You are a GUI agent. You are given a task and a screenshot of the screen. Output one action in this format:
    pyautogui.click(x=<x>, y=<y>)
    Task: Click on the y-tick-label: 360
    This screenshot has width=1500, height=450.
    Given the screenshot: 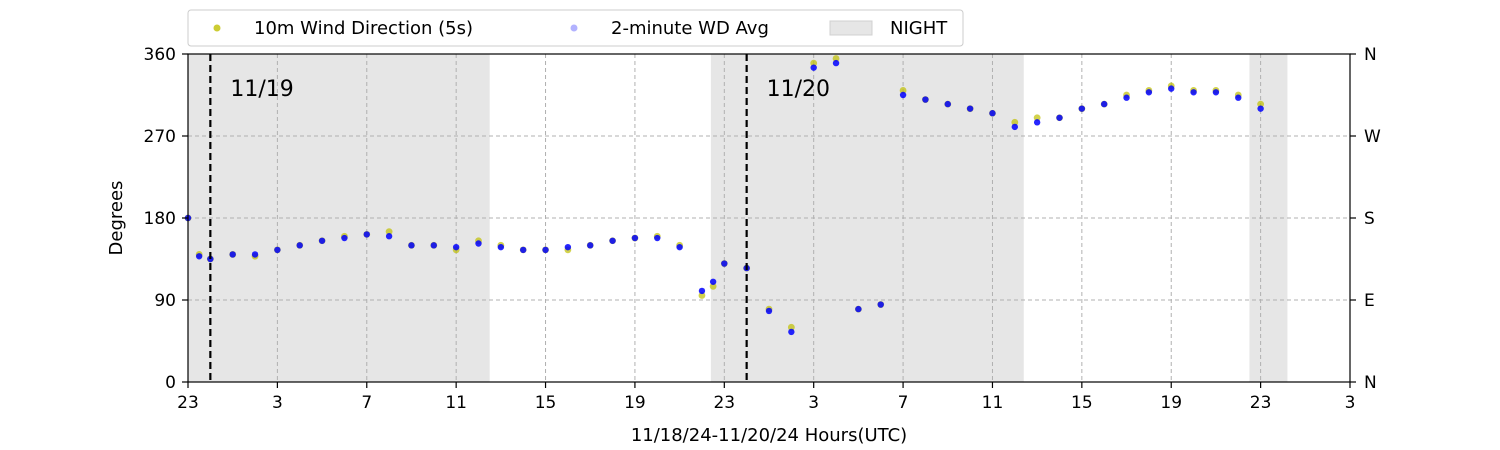 What is the action you would take?
    pyautogui.click(x=160, y=55)
    